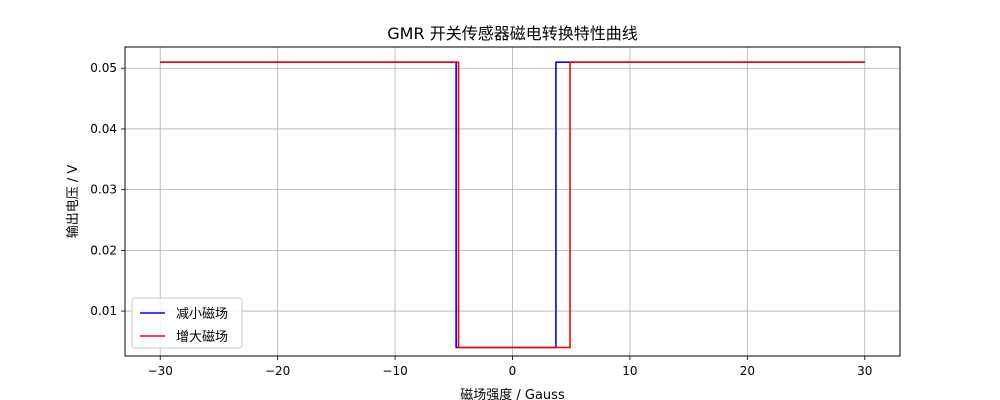  I want to click on y-axis-label: 输出电压 / V, so click(73, 202).